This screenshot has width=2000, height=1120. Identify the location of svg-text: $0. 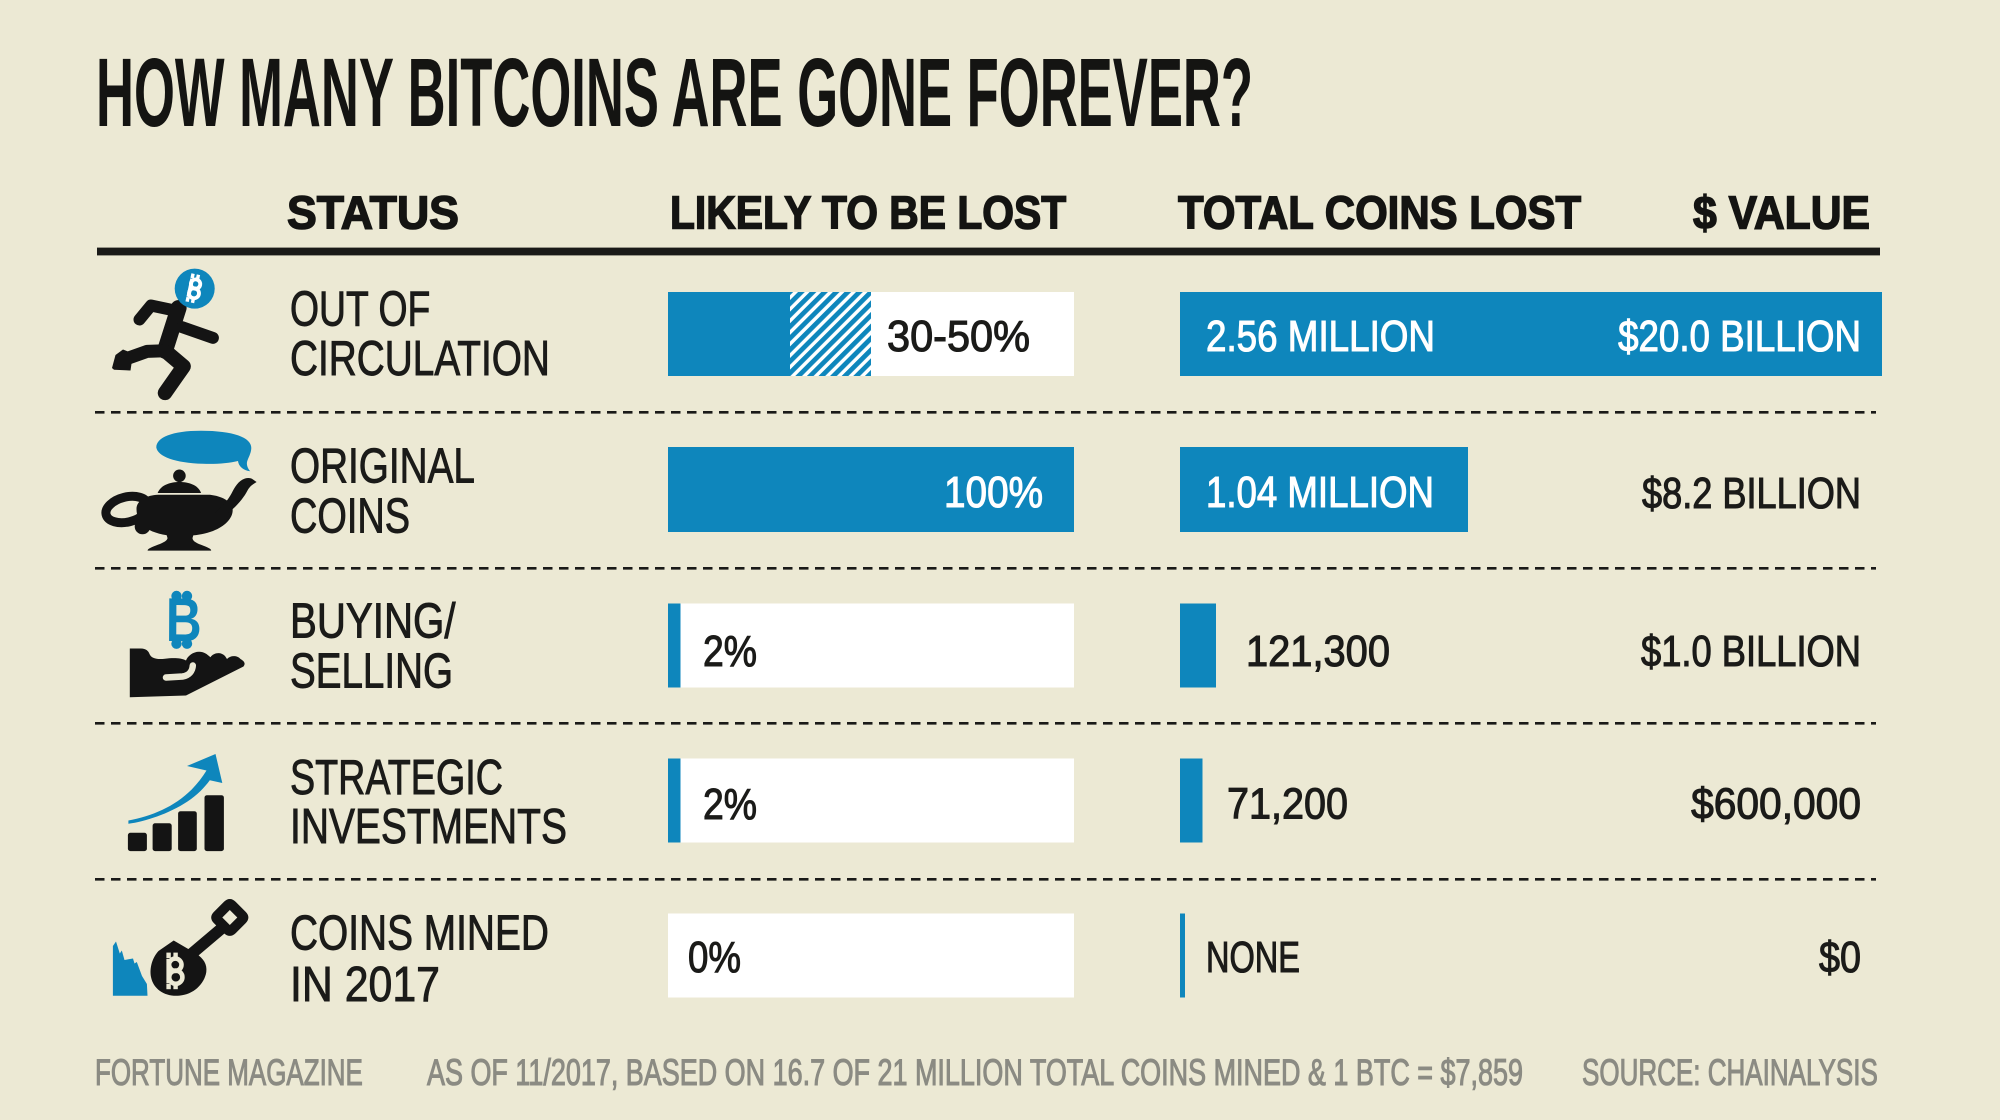
(1840, 956).